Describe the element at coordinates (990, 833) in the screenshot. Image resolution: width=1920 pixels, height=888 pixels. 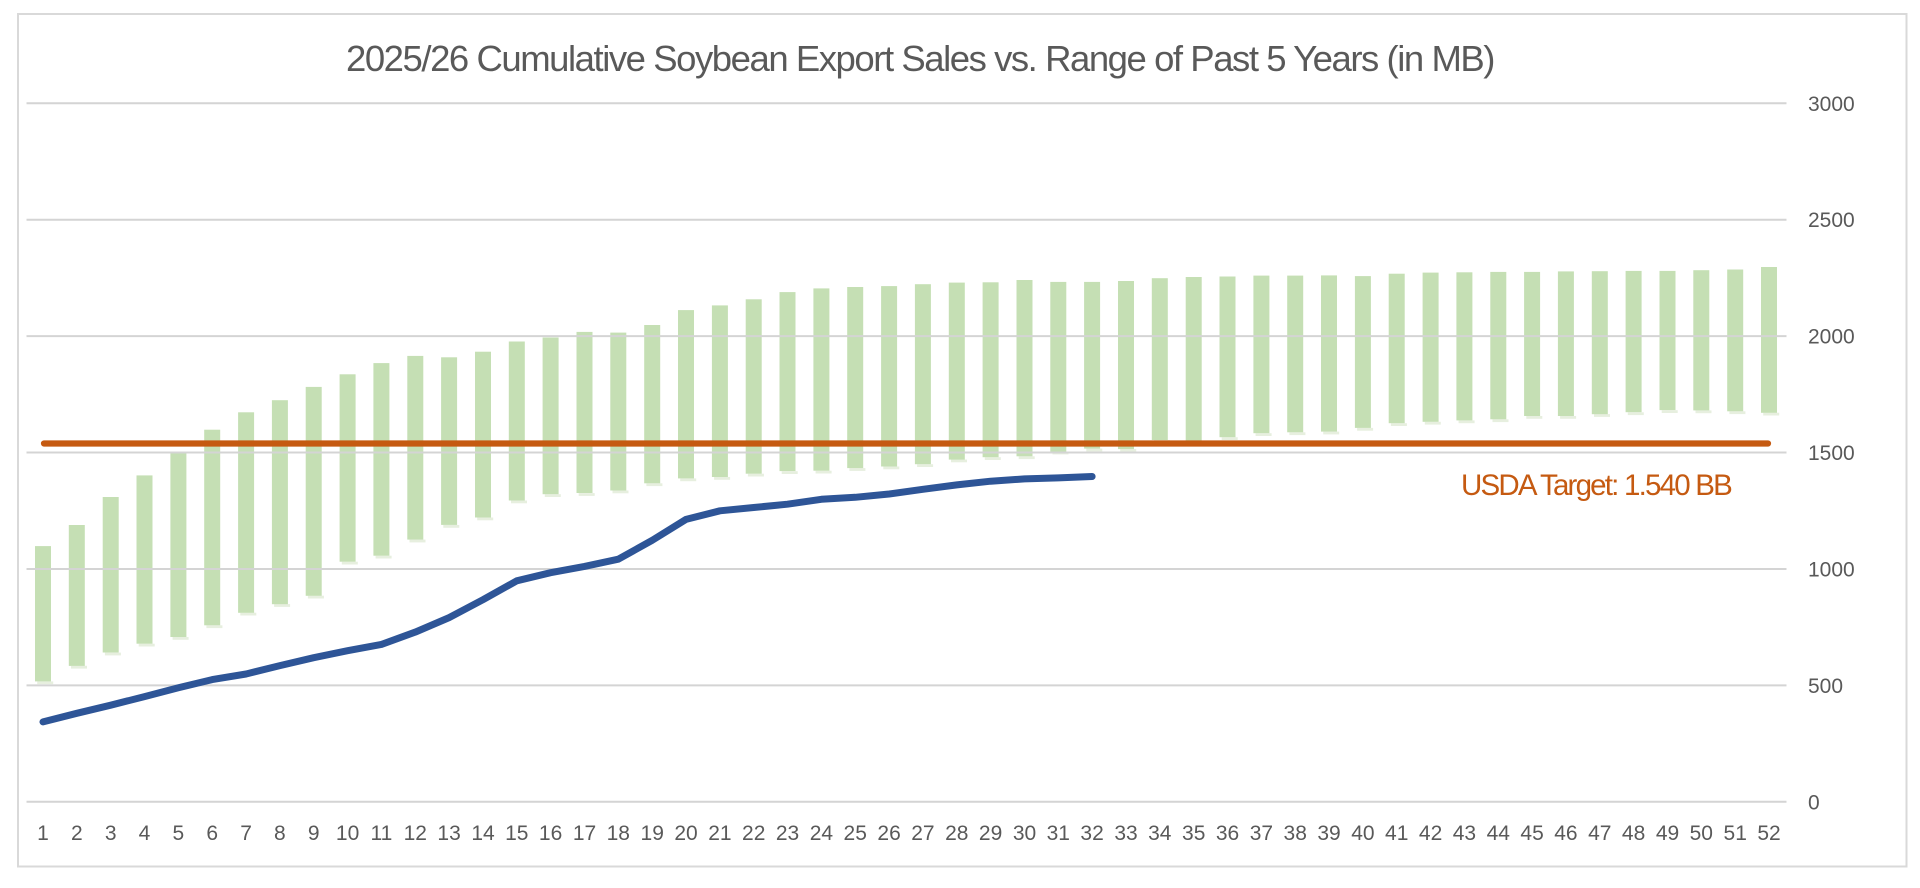
I see `svg-text: 29` at that location.